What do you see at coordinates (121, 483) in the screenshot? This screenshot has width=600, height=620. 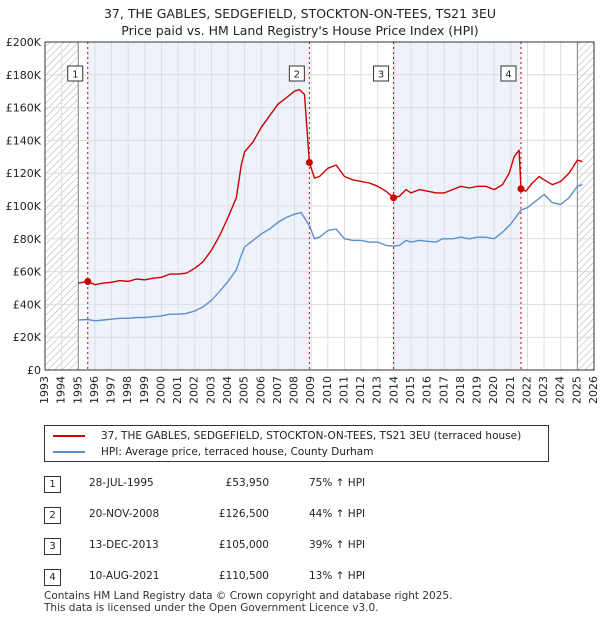 I see `sale-date: 28-JUL-1995` at bounding box center [121, 483].